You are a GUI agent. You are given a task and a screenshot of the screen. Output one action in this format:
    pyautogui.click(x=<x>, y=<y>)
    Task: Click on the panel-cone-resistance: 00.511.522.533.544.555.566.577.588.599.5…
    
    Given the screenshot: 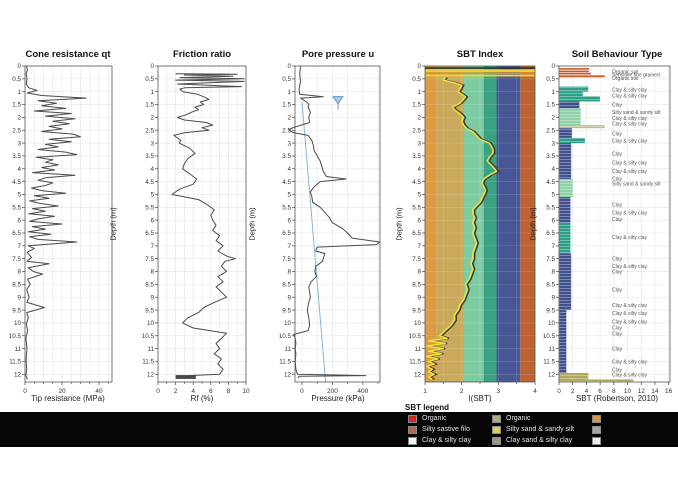 What is the action you would take?
    pyautogui.click(x=61, y=229)
    